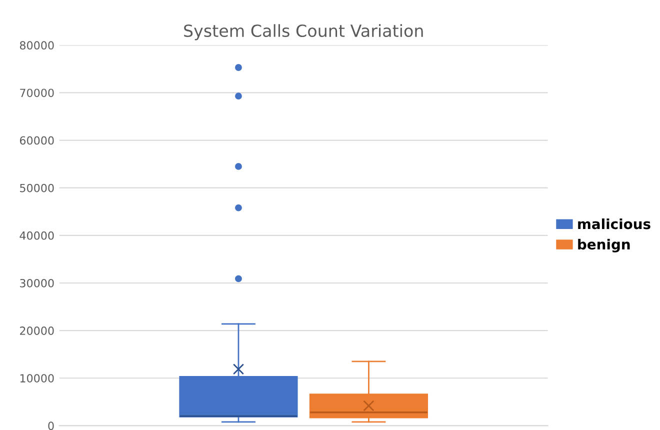 This screenshot has height=430, width=660. What do you see at coordinates (37, 140) in the screenshot?
I see `y-tick-label: 60000` at bounding box center [37, 140].